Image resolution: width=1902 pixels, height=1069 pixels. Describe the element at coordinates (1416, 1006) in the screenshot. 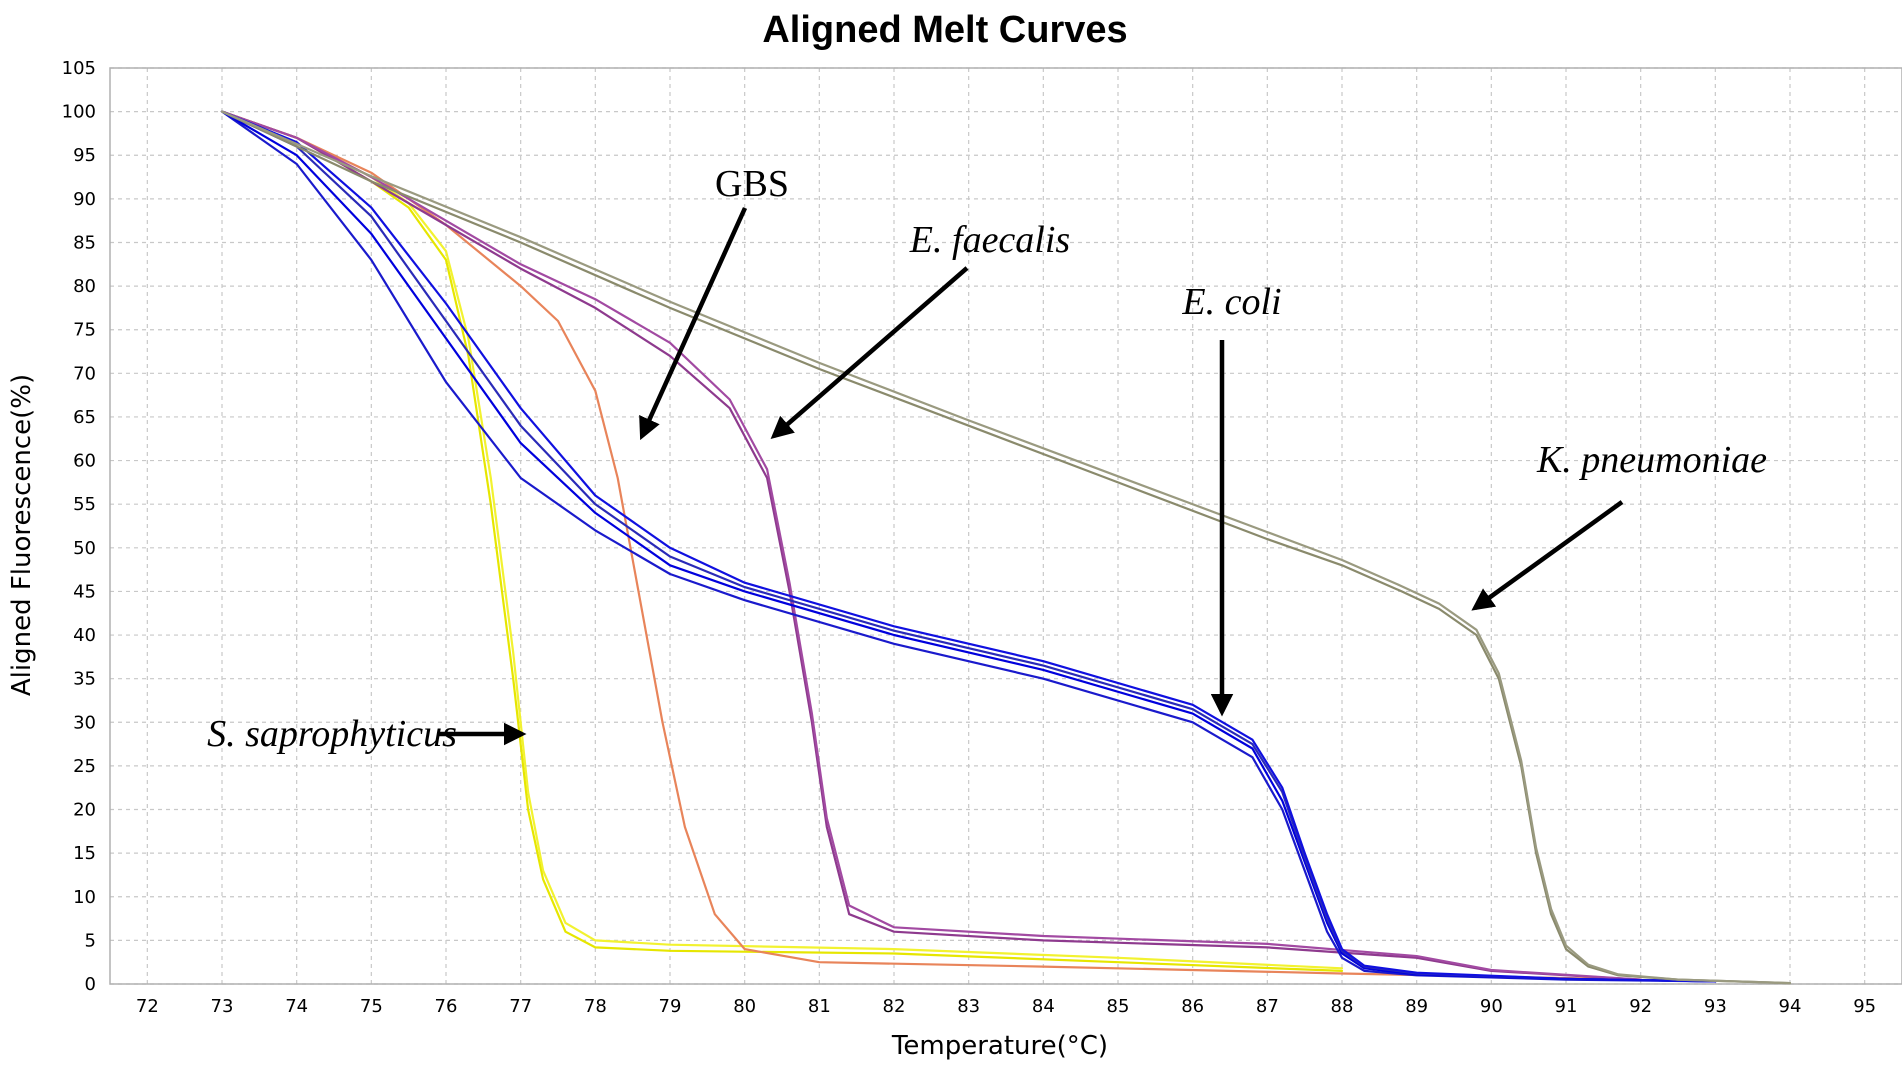

I see `x-tick-label: 89` at that location.